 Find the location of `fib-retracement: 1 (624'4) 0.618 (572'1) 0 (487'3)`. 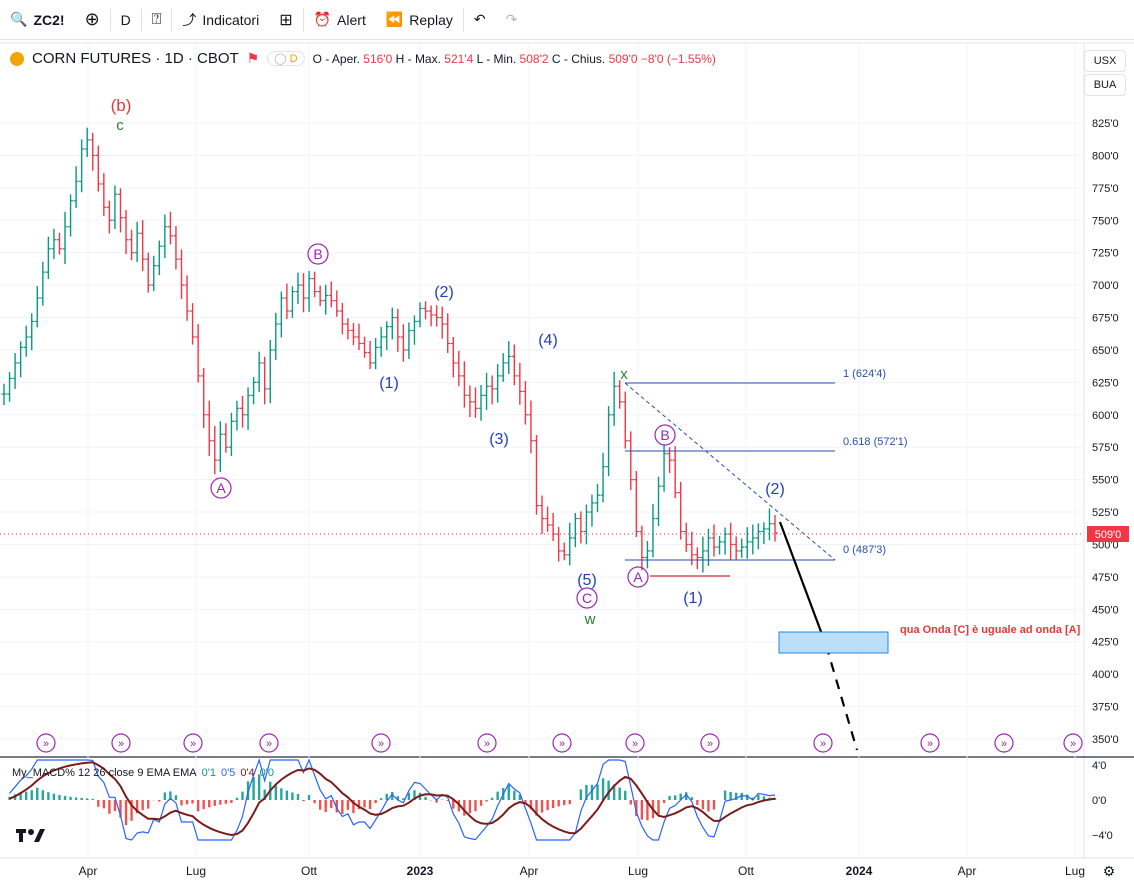

fib-retracement: 1 (624'4) 0.618 (572'1) 0 (487'3) is located at coordinates (765, 464).